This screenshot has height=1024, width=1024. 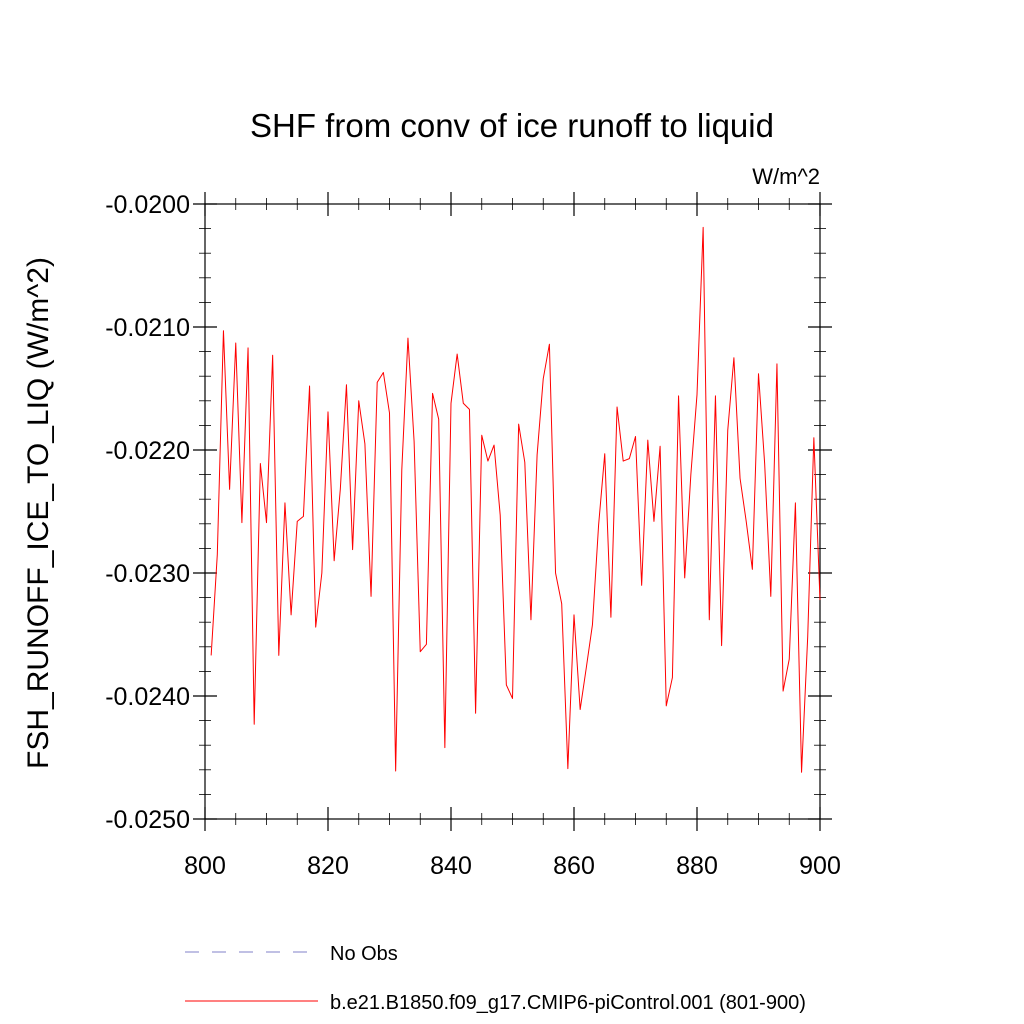 What do you see at coordinates (147, 328) in the screenshot?
I see `y-tick-label: -0.0210` at bounding box center [147, 328].